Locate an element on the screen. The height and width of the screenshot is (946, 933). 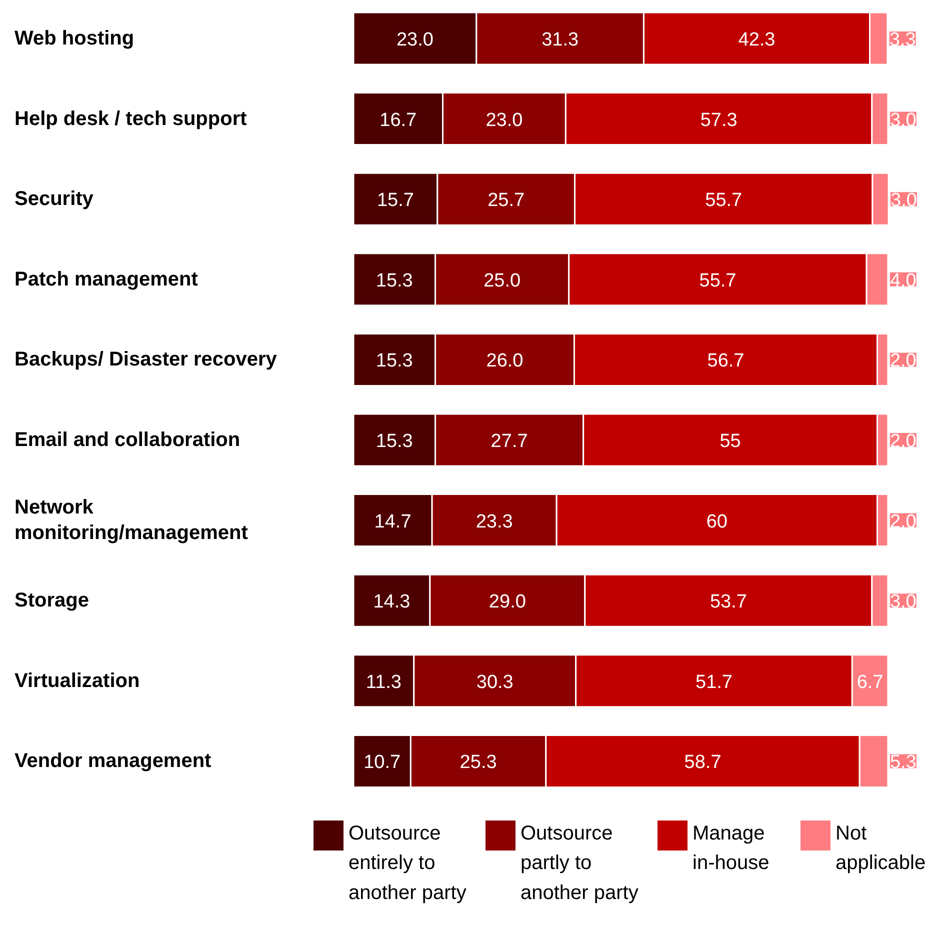
y-tick-label: Backups/ Disaster recovery is located at coordinates (146, 359).